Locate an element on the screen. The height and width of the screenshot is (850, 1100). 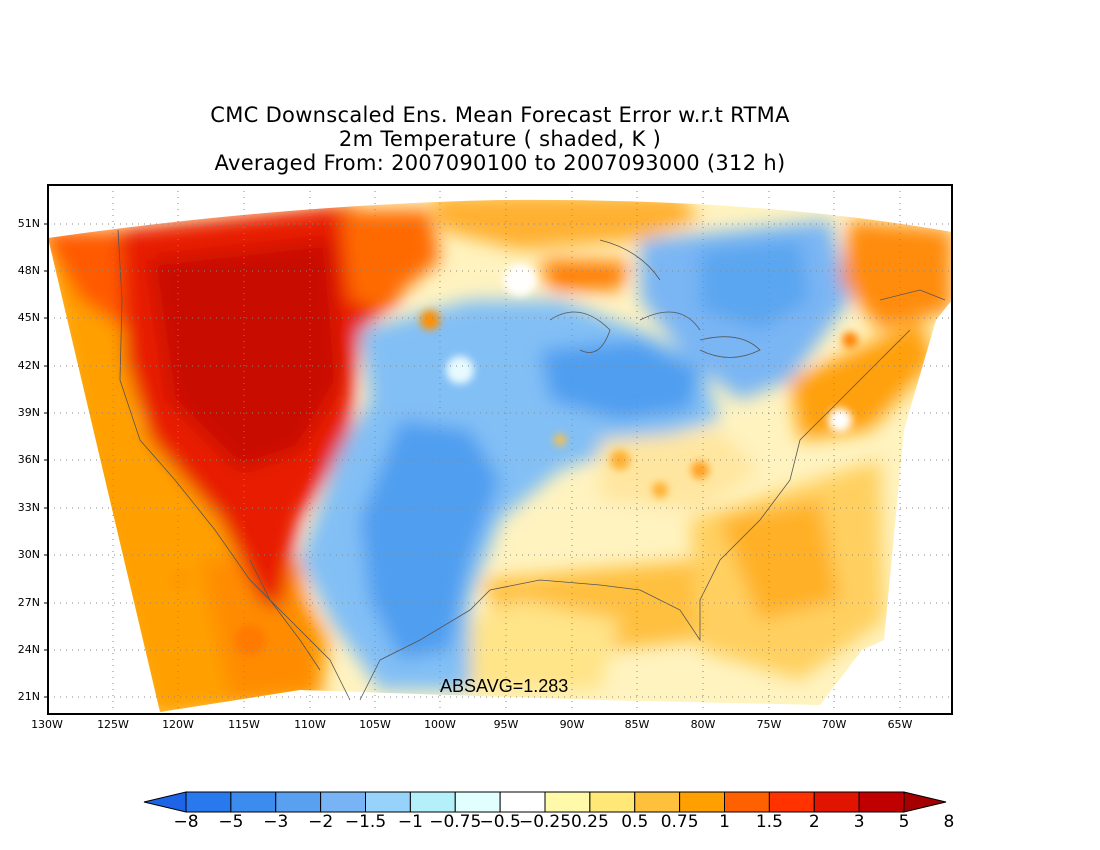
lat-label-42n: 42N is located at coordinates (28, 365).